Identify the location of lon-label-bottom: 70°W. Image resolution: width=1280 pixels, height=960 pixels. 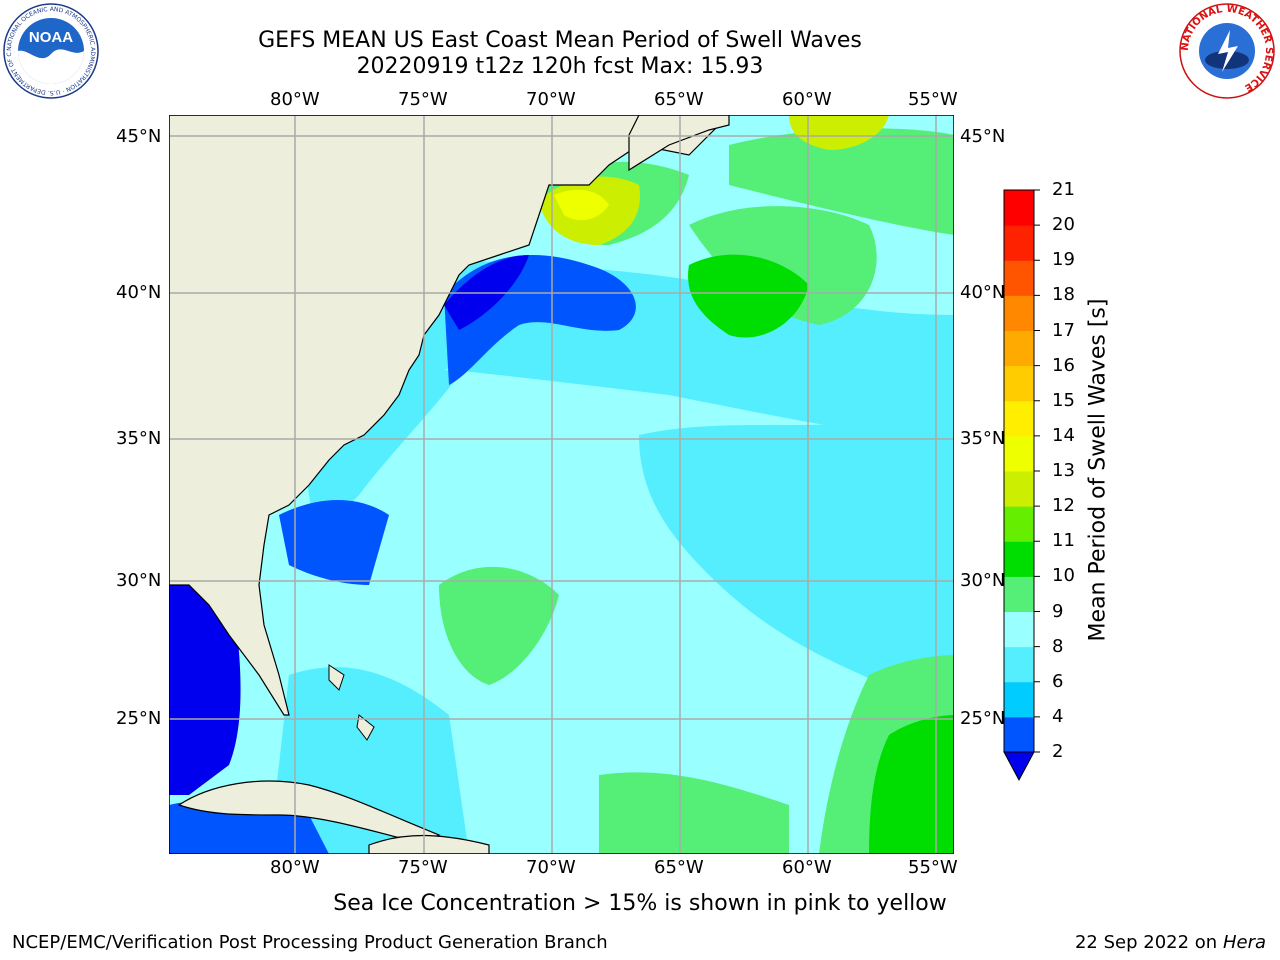
(551, 867).